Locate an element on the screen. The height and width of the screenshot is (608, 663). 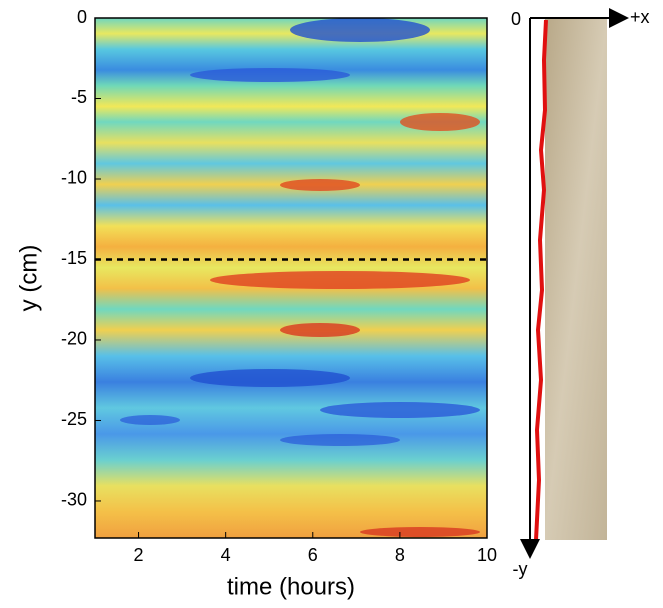
y-tick-label: -30 is located at coordinates (74, 500).